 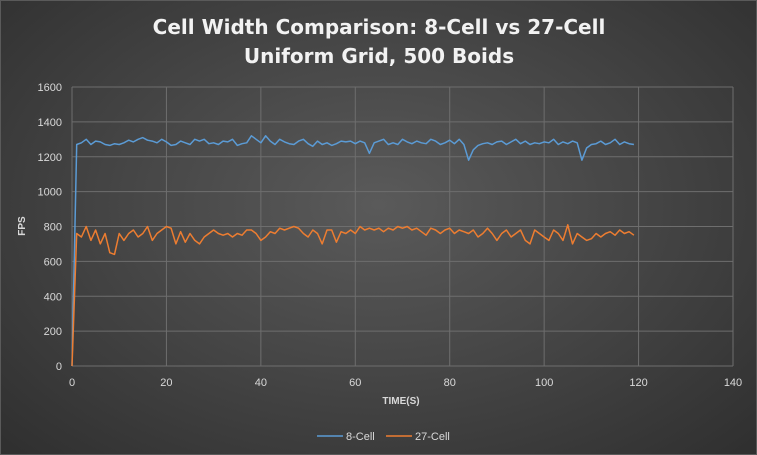 I want to click on x-axis-label: TIME(S), so click(x=400, y=401).